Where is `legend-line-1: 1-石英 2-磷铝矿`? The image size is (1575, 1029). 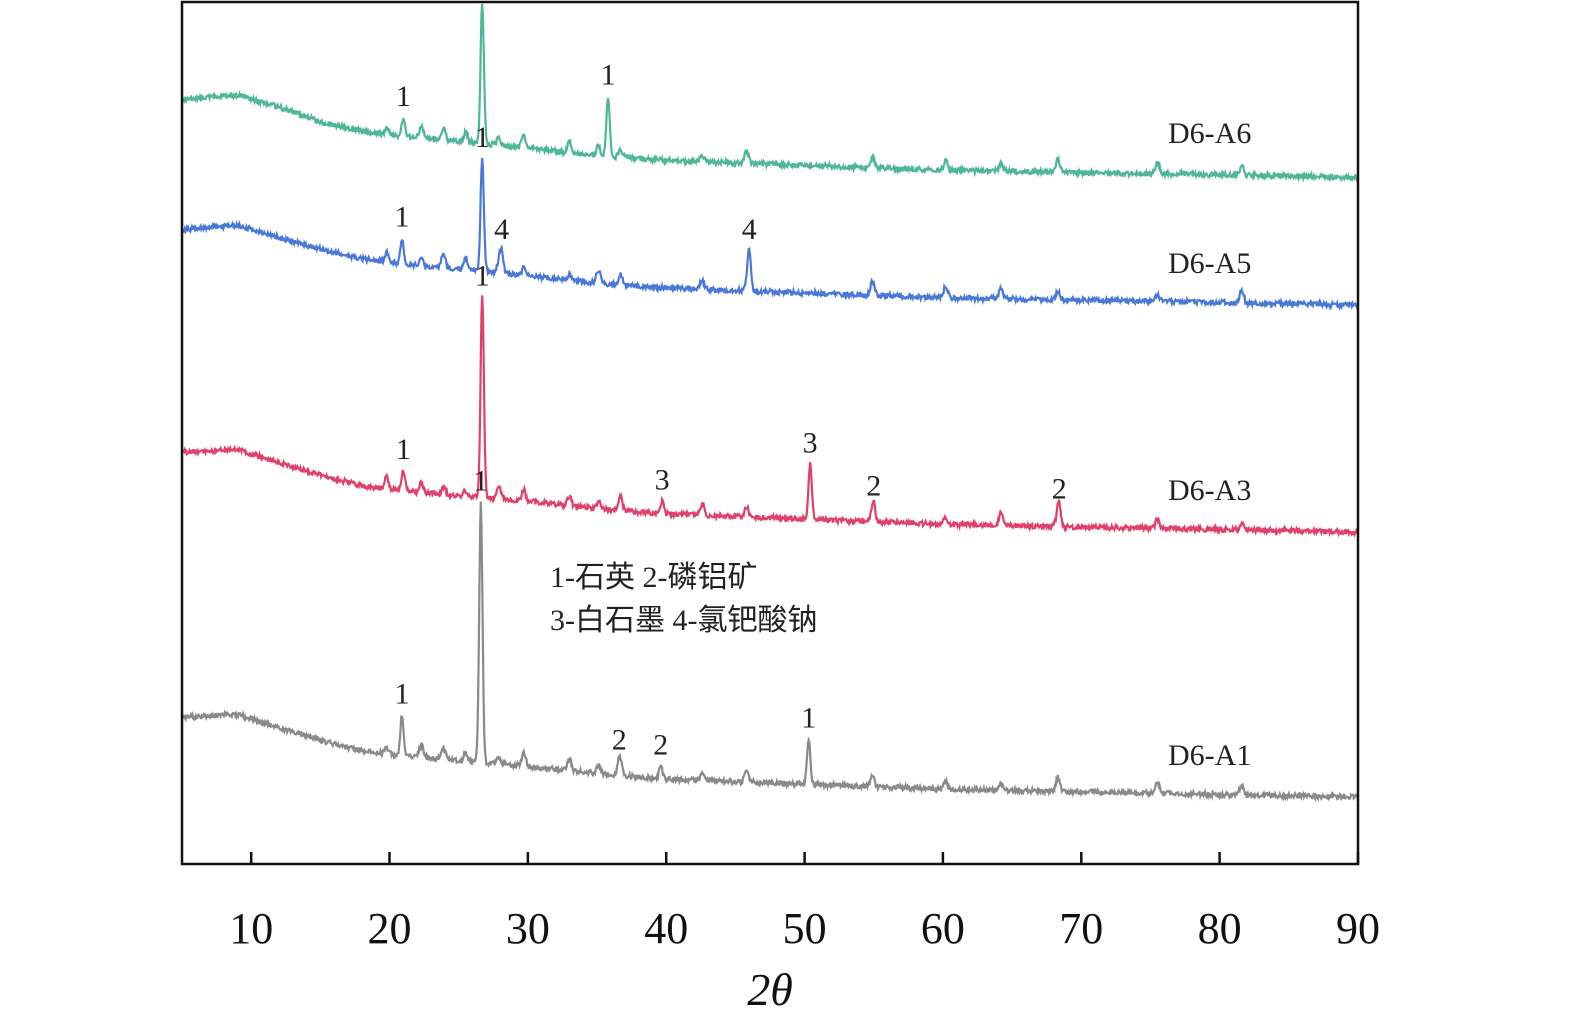 legend-line-1: 1-石英 2-磷铝矿 is located at coordinates (653, 577).